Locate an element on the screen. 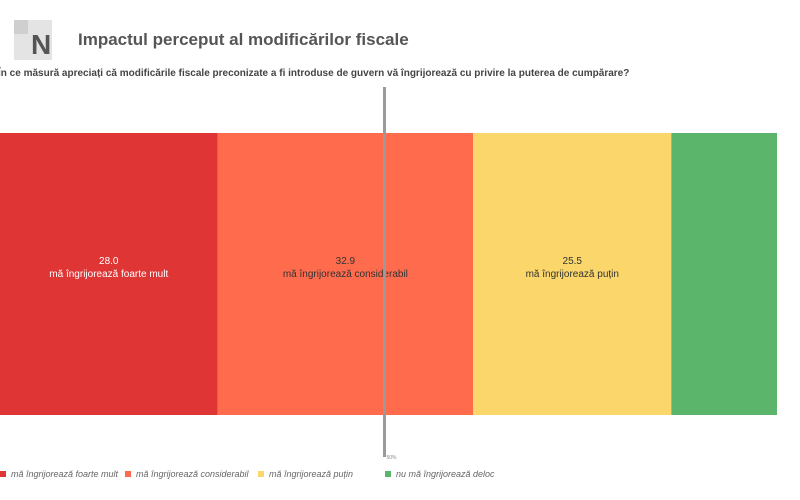 This screenshot has width=800, height=500. legend-item: mă îngrijorează puțin is located at coordinates (305, 474).